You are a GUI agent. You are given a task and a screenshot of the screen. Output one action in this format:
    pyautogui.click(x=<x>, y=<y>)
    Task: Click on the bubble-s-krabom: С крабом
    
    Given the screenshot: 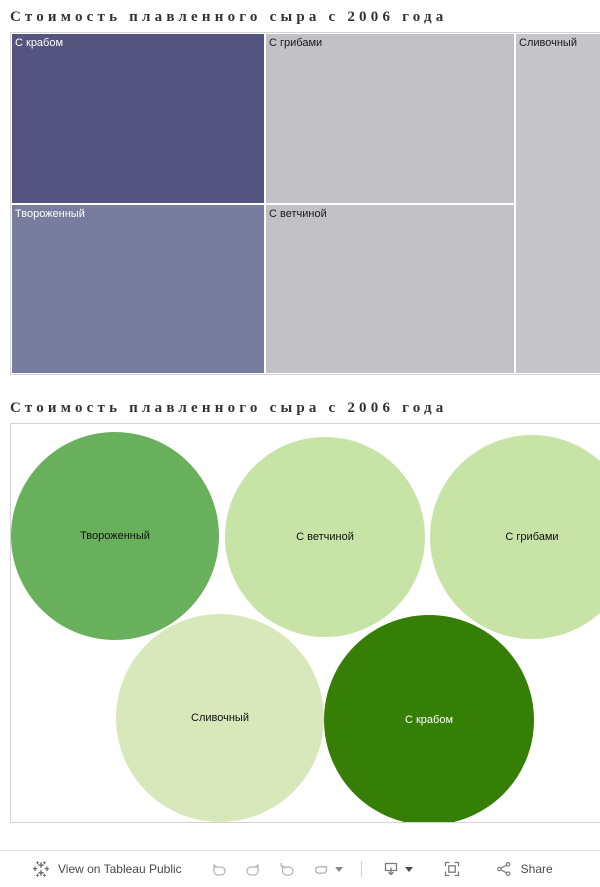 What is the action you would take?
    pyautogui.click(x=429, y=718)
    